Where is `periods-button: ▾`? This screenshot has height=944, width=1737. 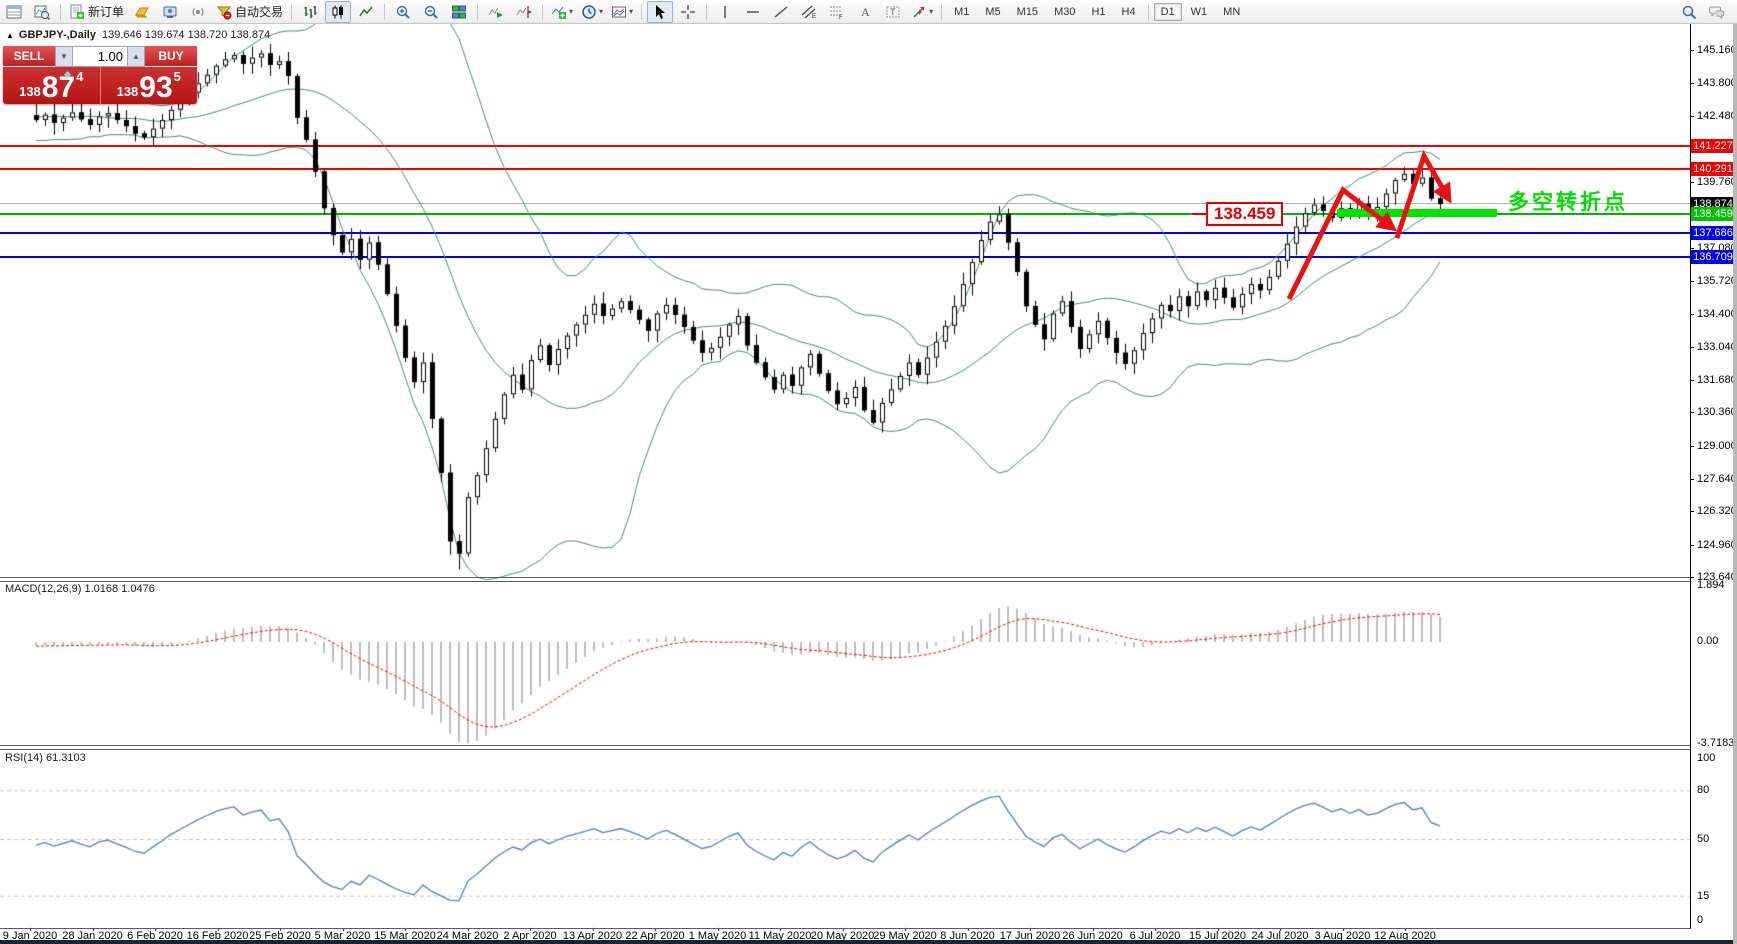
periods-button: ▾ is located at coordinates (592, 12).